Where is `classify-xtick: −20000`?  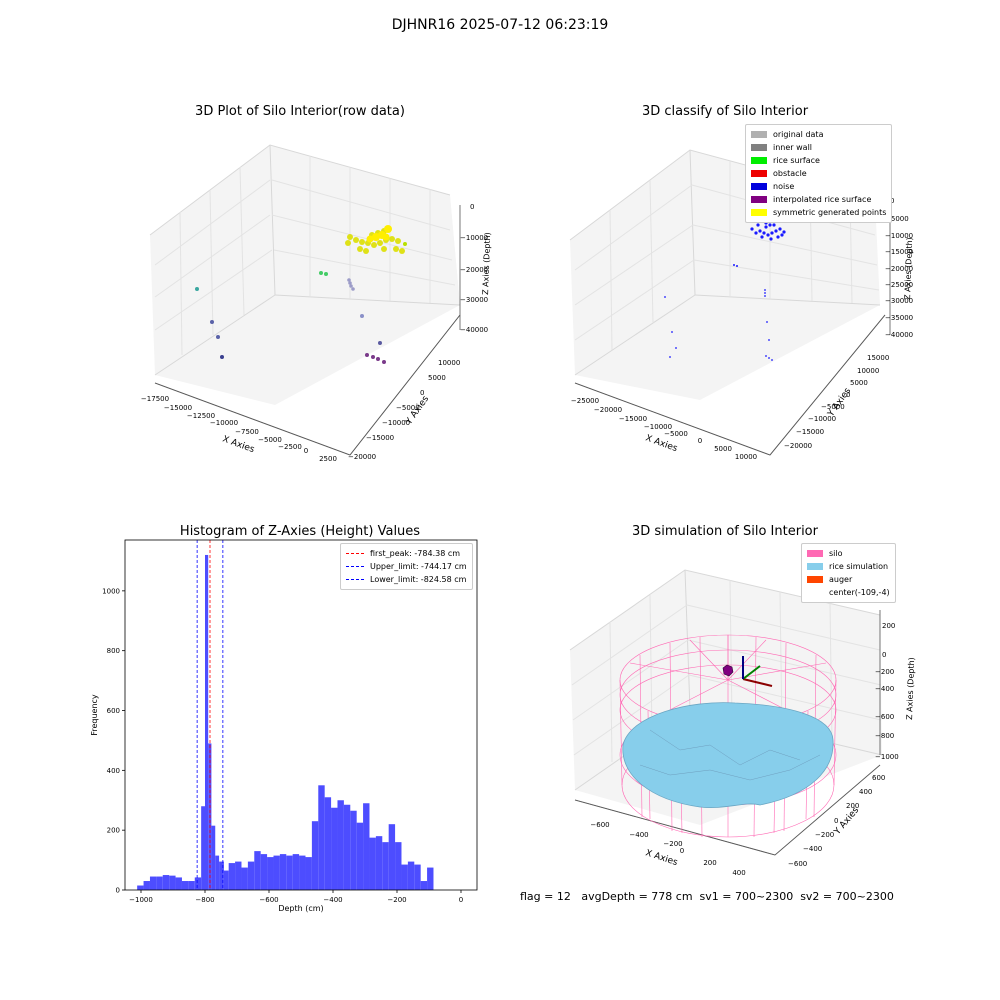
classify-xtick: −20000 is located at coordinates (608, 410).